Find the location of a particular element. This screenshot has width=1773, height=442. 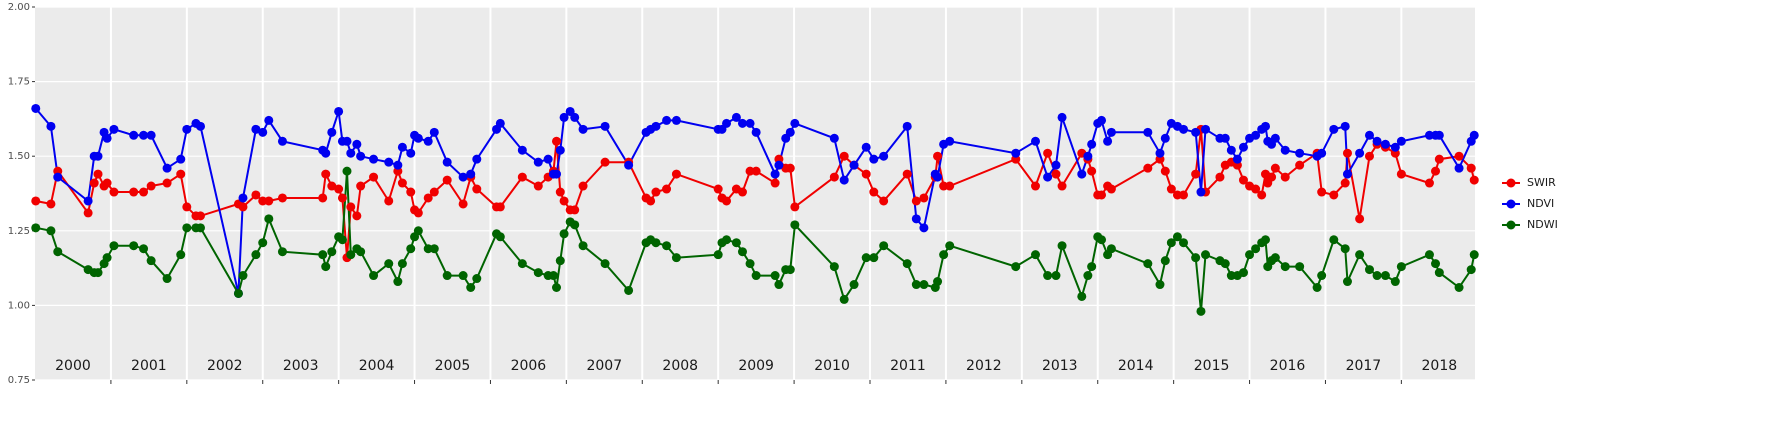

x-tick-label: 2015 is located at coordinates (1212, 366).